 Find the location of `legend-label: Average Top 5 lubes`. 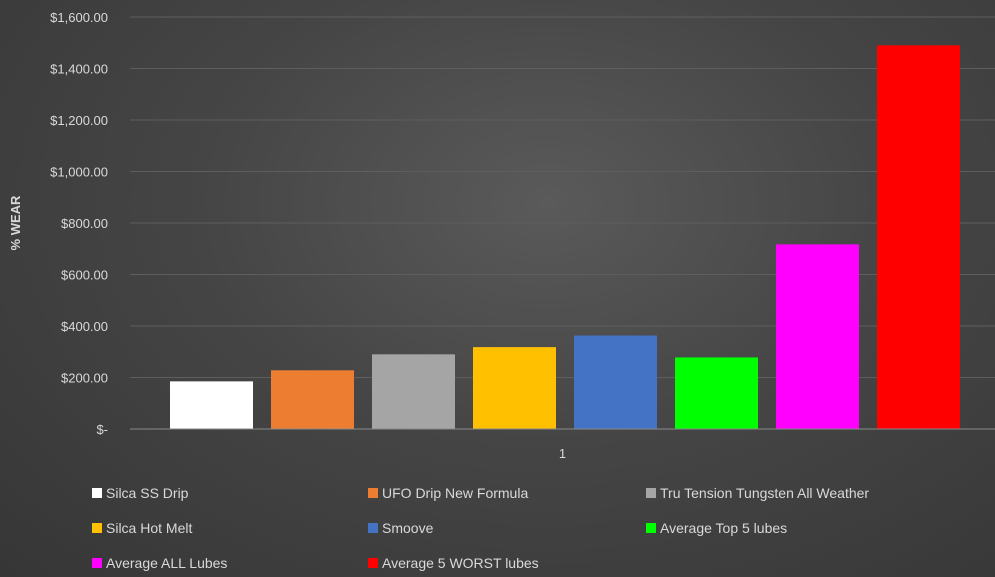

legend-label: Average Top 5 lubes is located at coordinates (724, 528).